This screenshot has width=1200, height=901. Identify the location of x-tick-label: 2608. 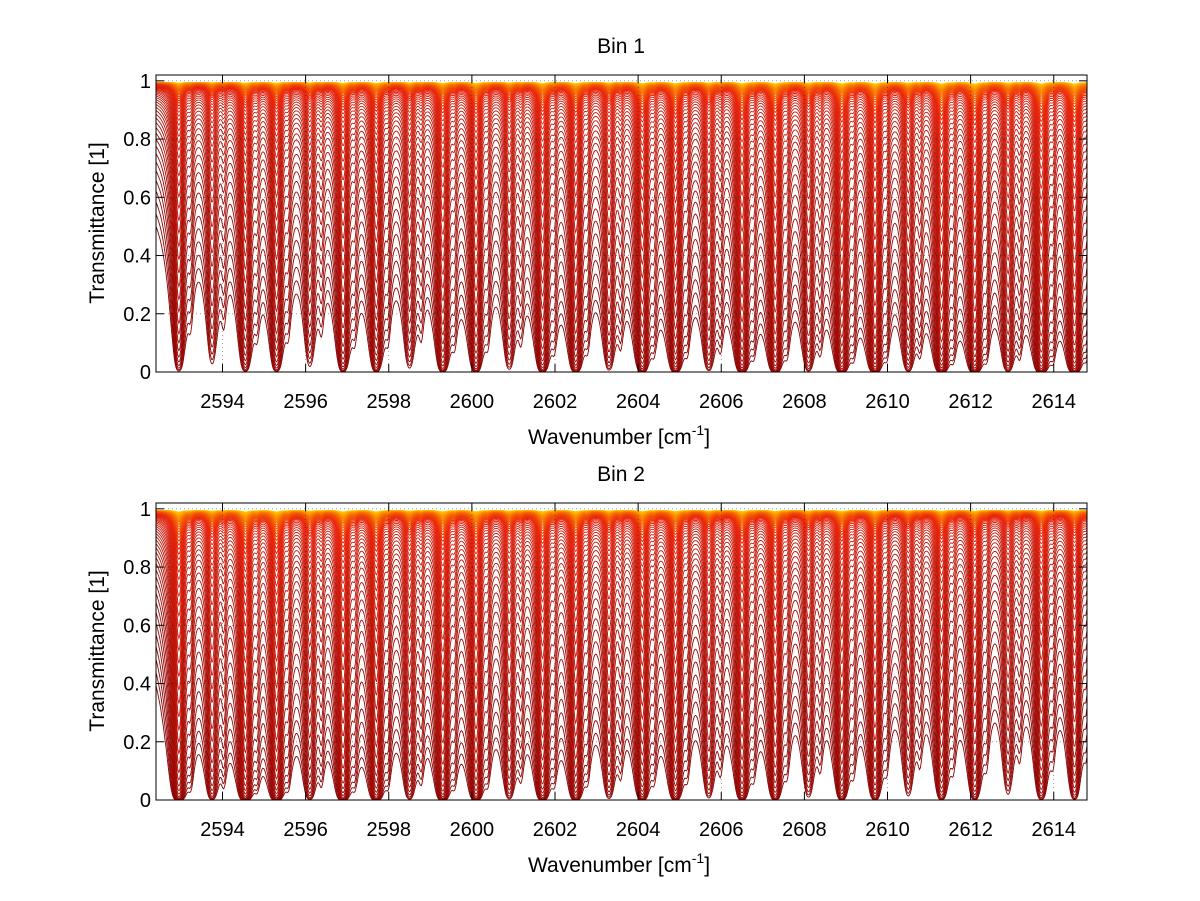
(804, 402).